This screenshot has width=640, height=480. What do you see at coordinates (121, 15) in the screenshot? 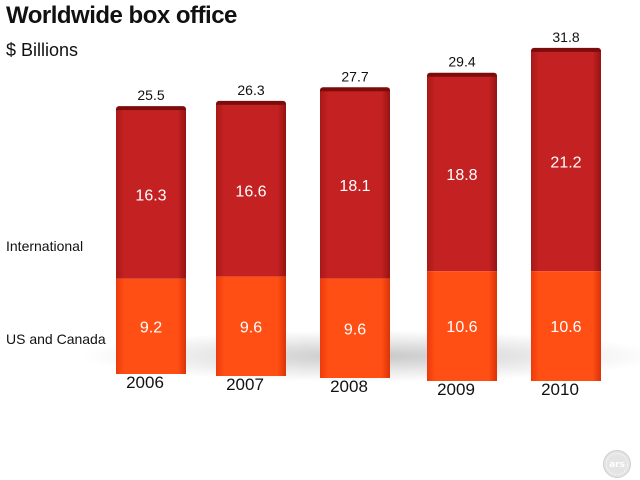
I see `chart-title: Worldwide box office` at bounding box center [121, 15].